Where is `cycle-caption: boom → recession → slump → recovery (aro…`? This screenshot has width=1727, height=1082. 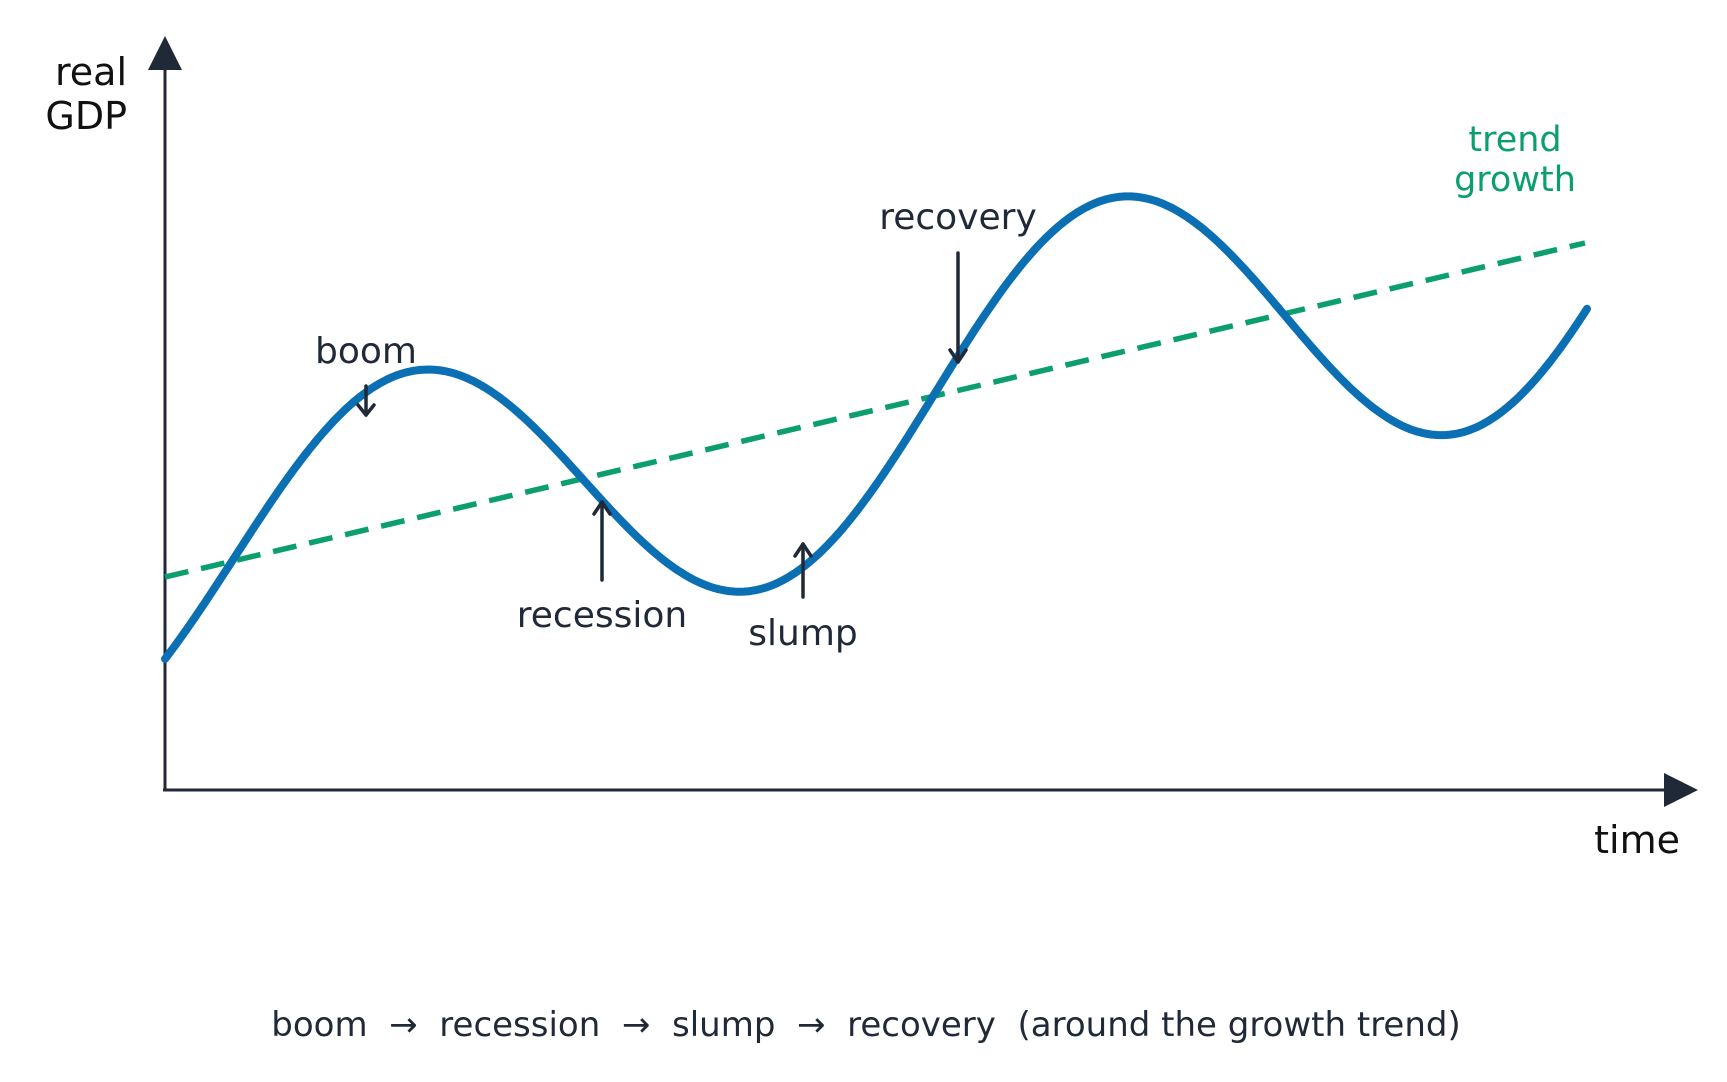 cycle-caption: boom → recession → slump → recovery (aro… is located at coordinates (865, 1025).